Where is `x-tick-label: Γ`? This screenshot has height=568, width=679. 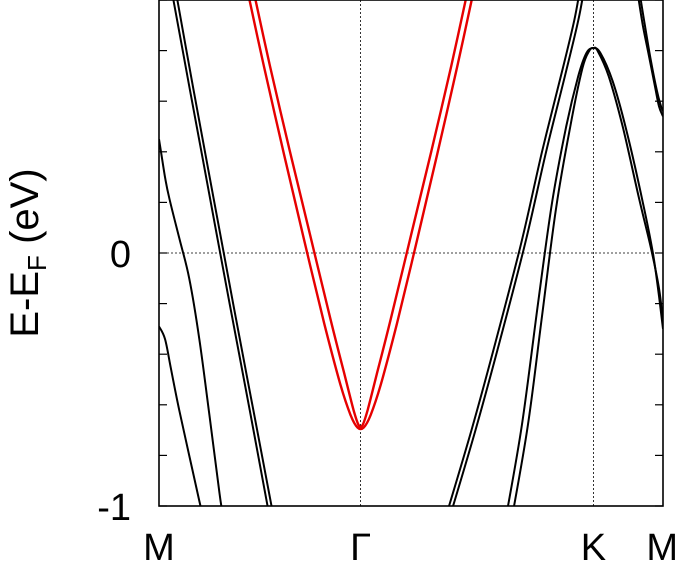
x-tick-label: Γ is located at coordinates (360, 547).